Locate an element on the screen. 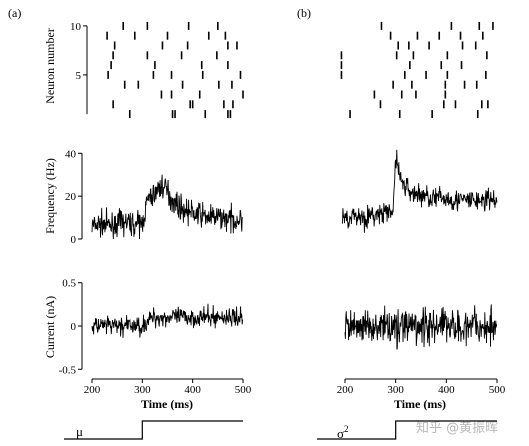  current-trace-a: -0.5 0 0.5 is located at coordinates (151, 327).